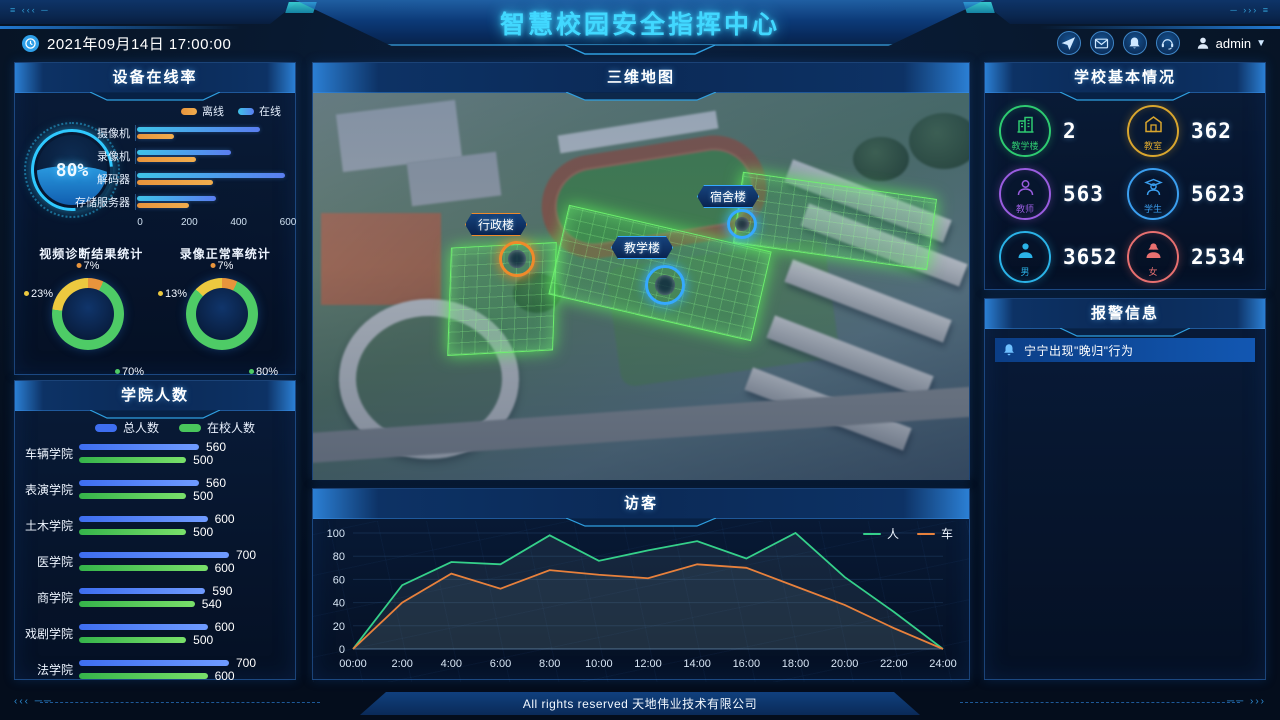 The width and height of the screenshot is (1280, 720). Describe the element at coordinates (213, 112) in the screenshot. I see `legend-label: 离线` at that location.